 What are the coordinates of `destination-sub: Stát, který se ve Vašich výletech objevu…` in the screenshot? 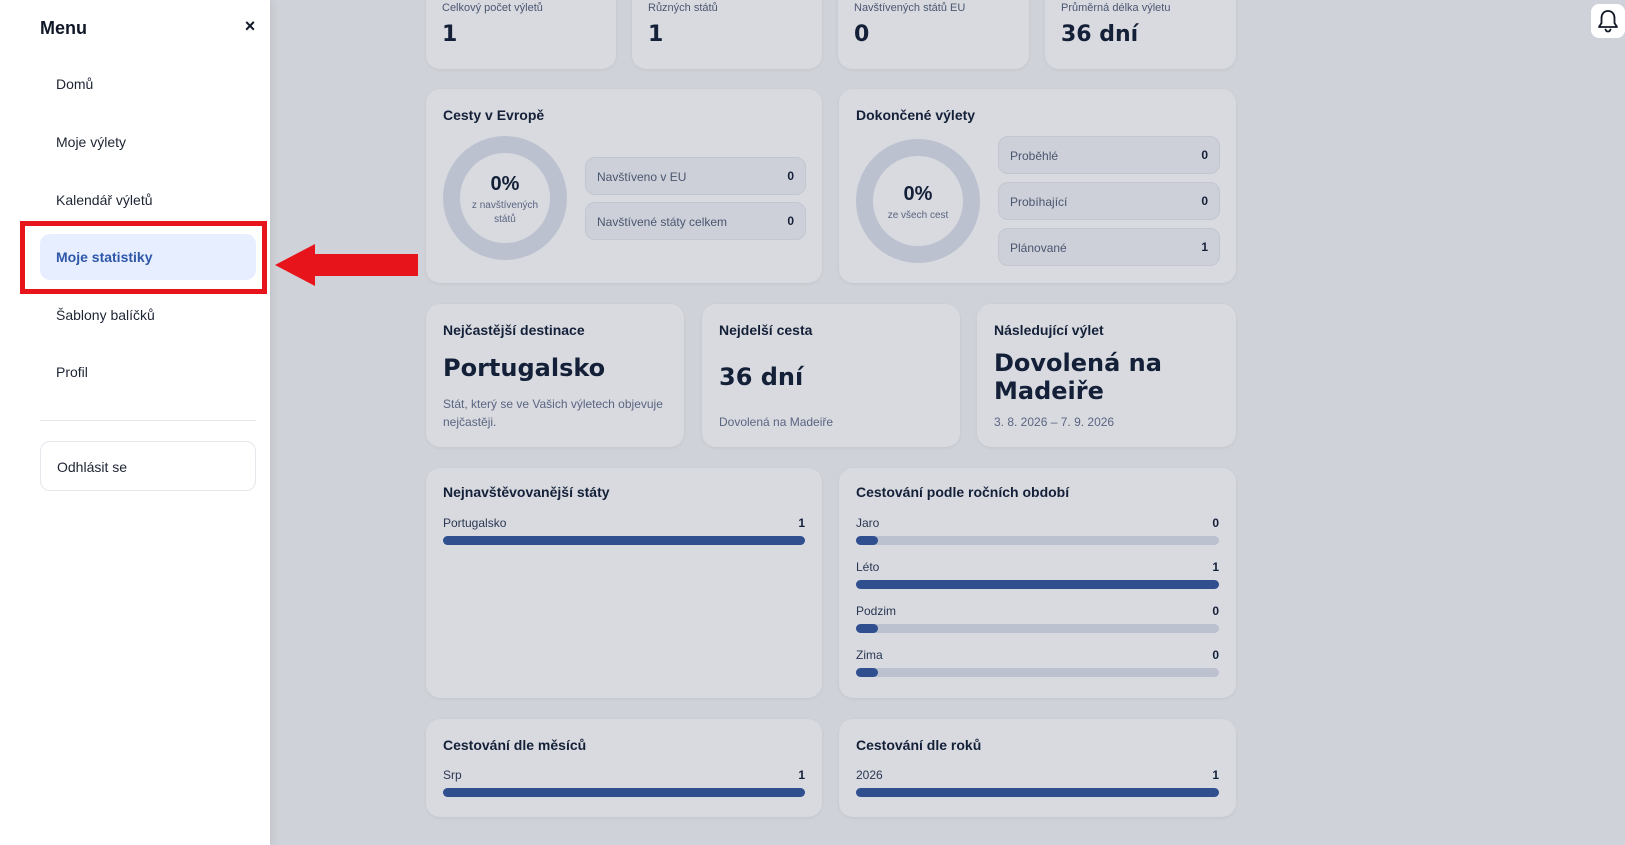 It's located at (553, 413).